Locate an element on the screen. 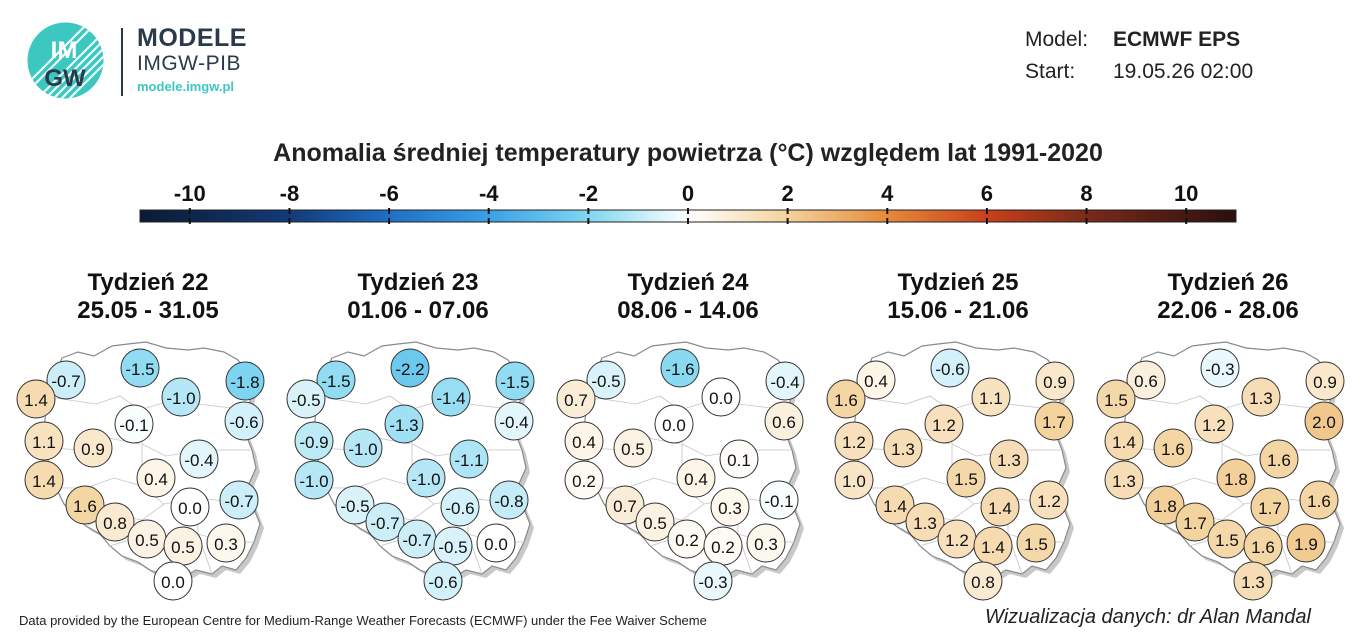 This screenshot has height=634, width=1366. station-gorzow: -0.5 is located at coordinates (306, 399).